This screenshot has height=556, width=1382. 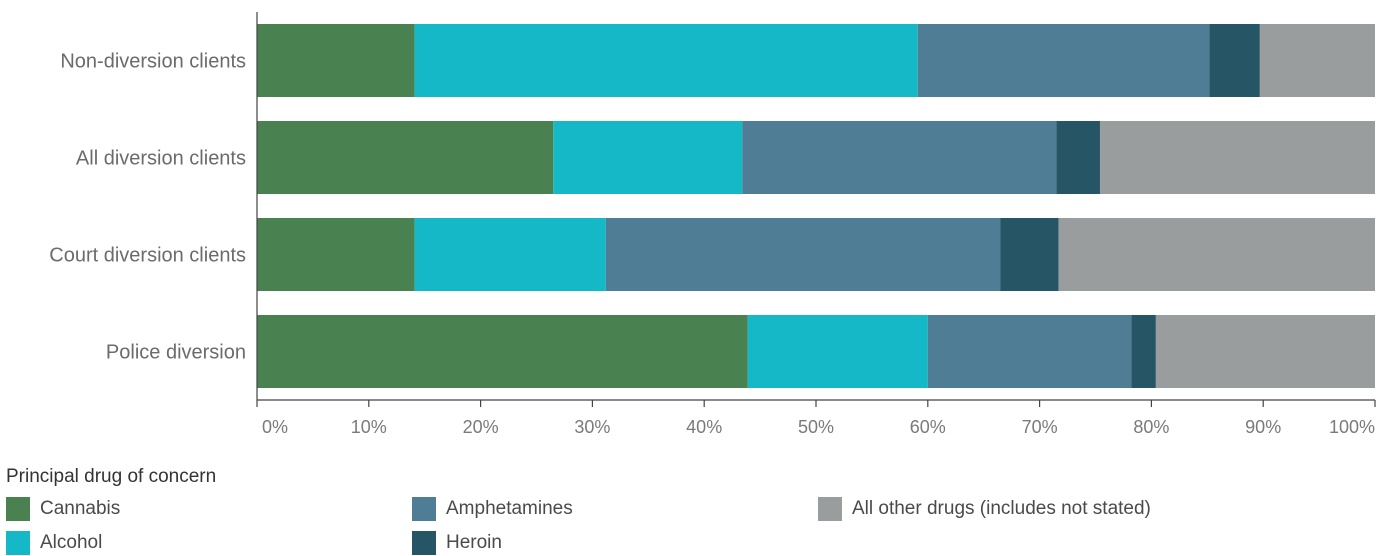 I want to click on legend-swatch-other-drugs, so click(x=830, y=509).